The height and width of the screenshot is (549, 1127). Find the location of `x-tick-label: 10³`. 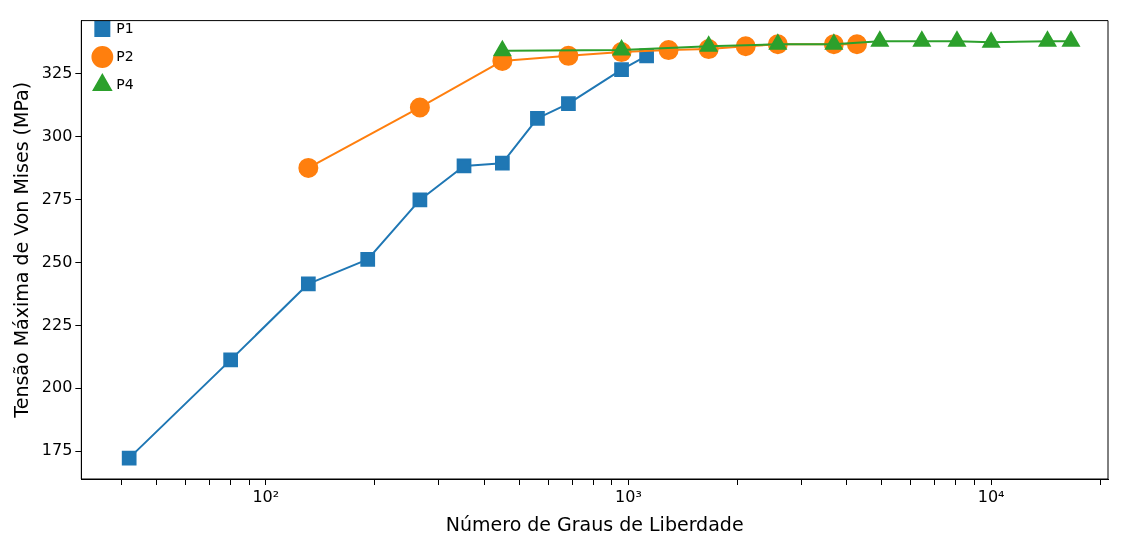

x-tick-label: 10³ is located at coordinates (628, 496).